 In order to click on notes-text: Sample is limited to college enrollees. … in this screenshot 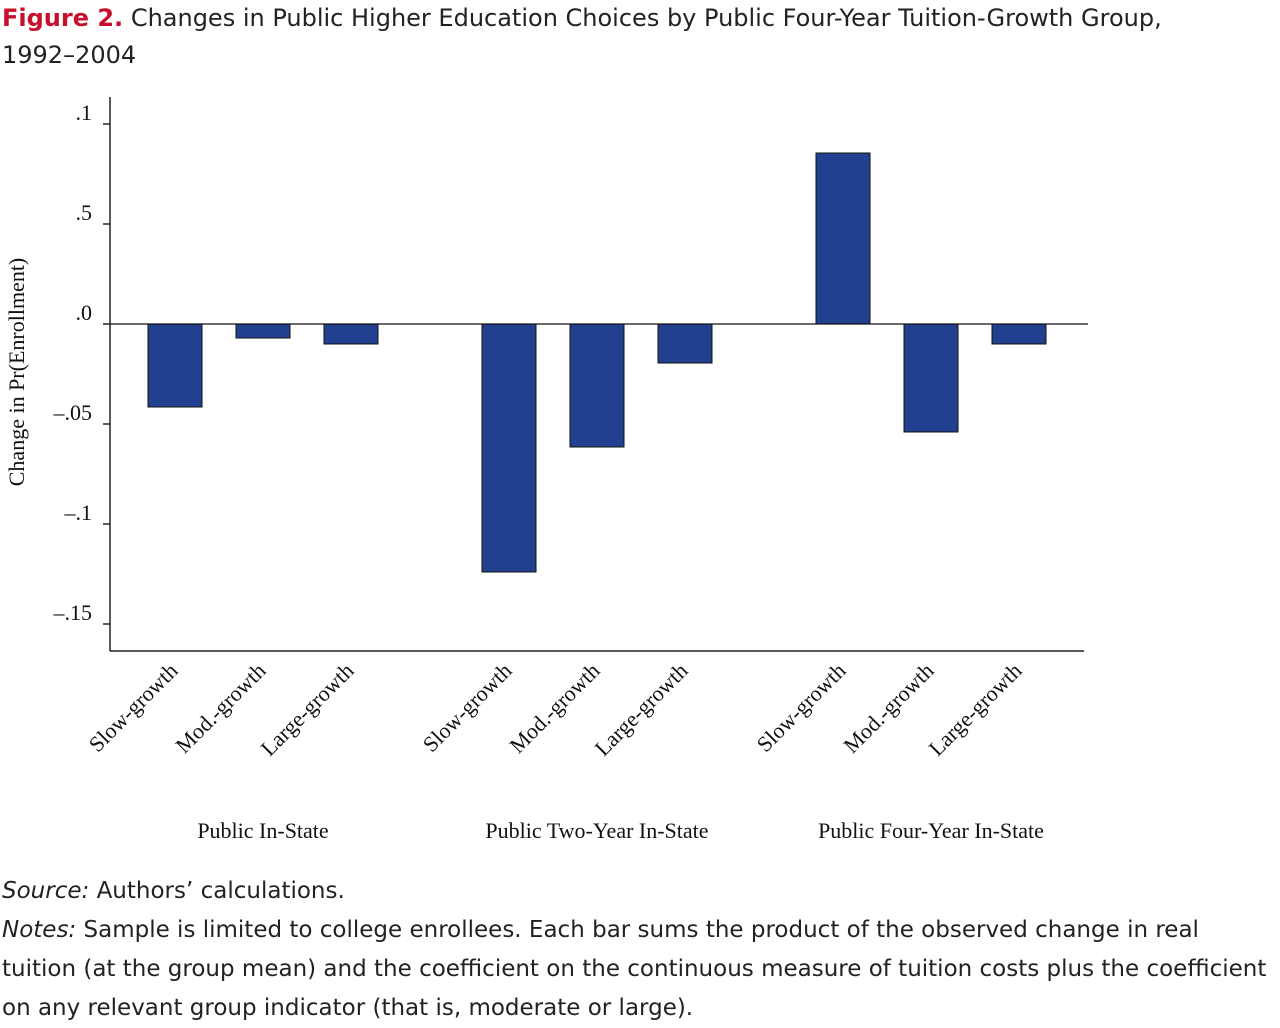, I will do `click(634, 969)`.